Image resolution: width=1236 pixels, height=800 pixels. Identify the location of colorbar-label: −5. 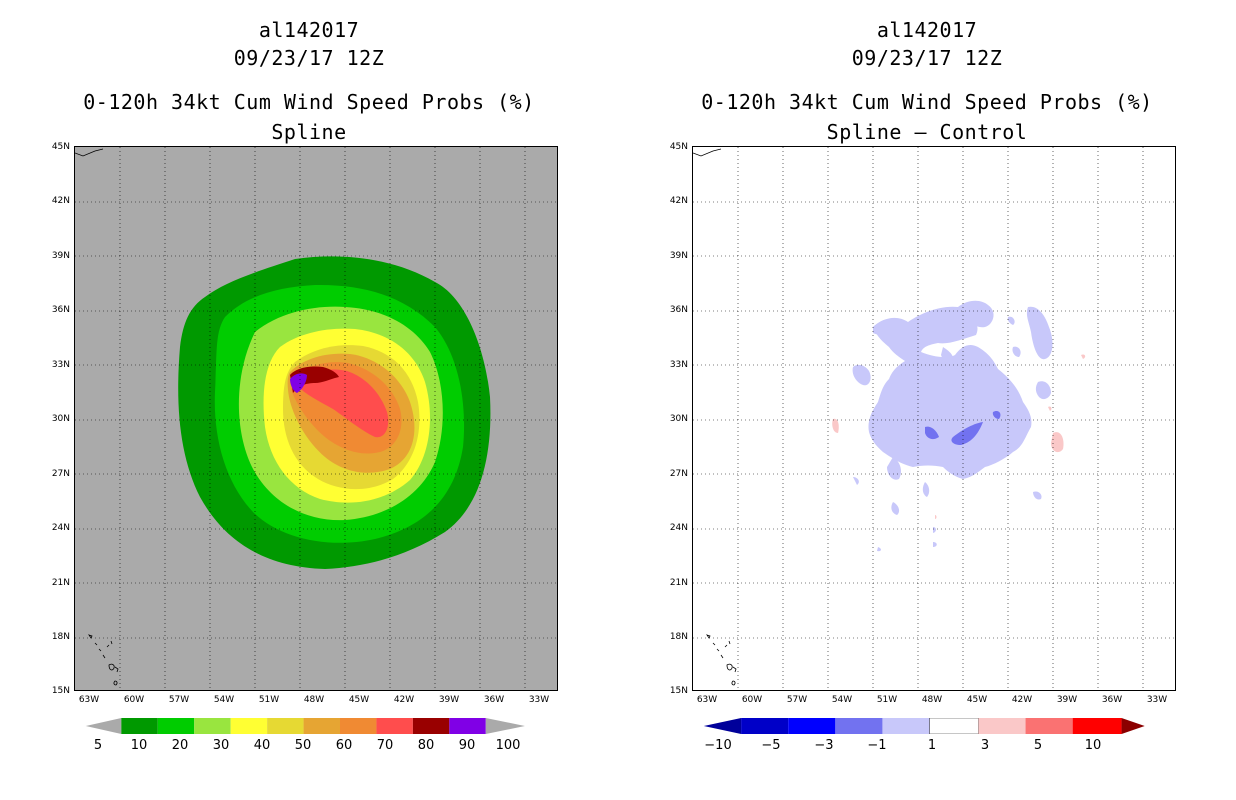
(771, 745).